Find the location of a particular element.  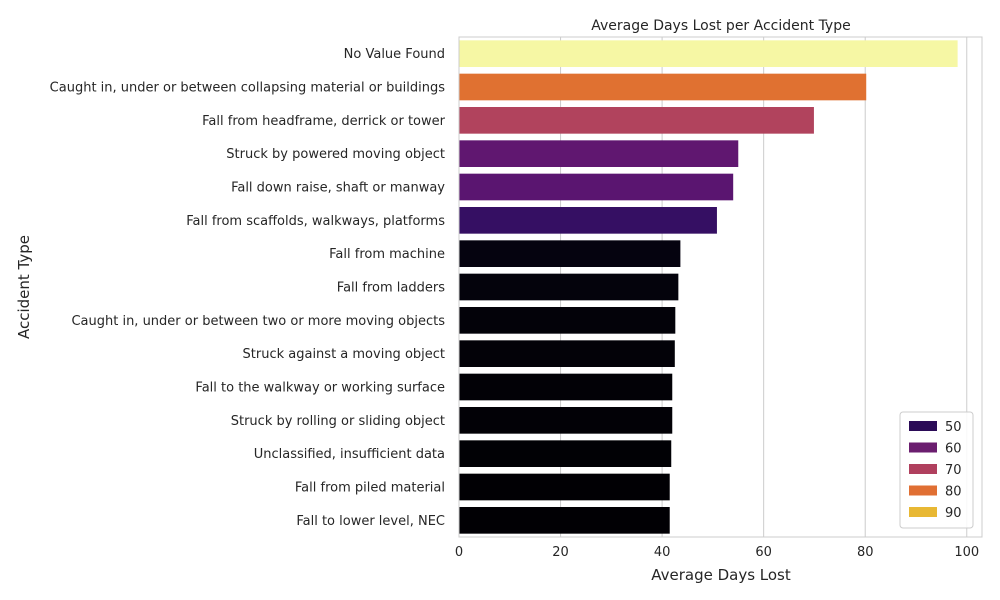

legend-label: 90 is located at coordinates (953, 513).